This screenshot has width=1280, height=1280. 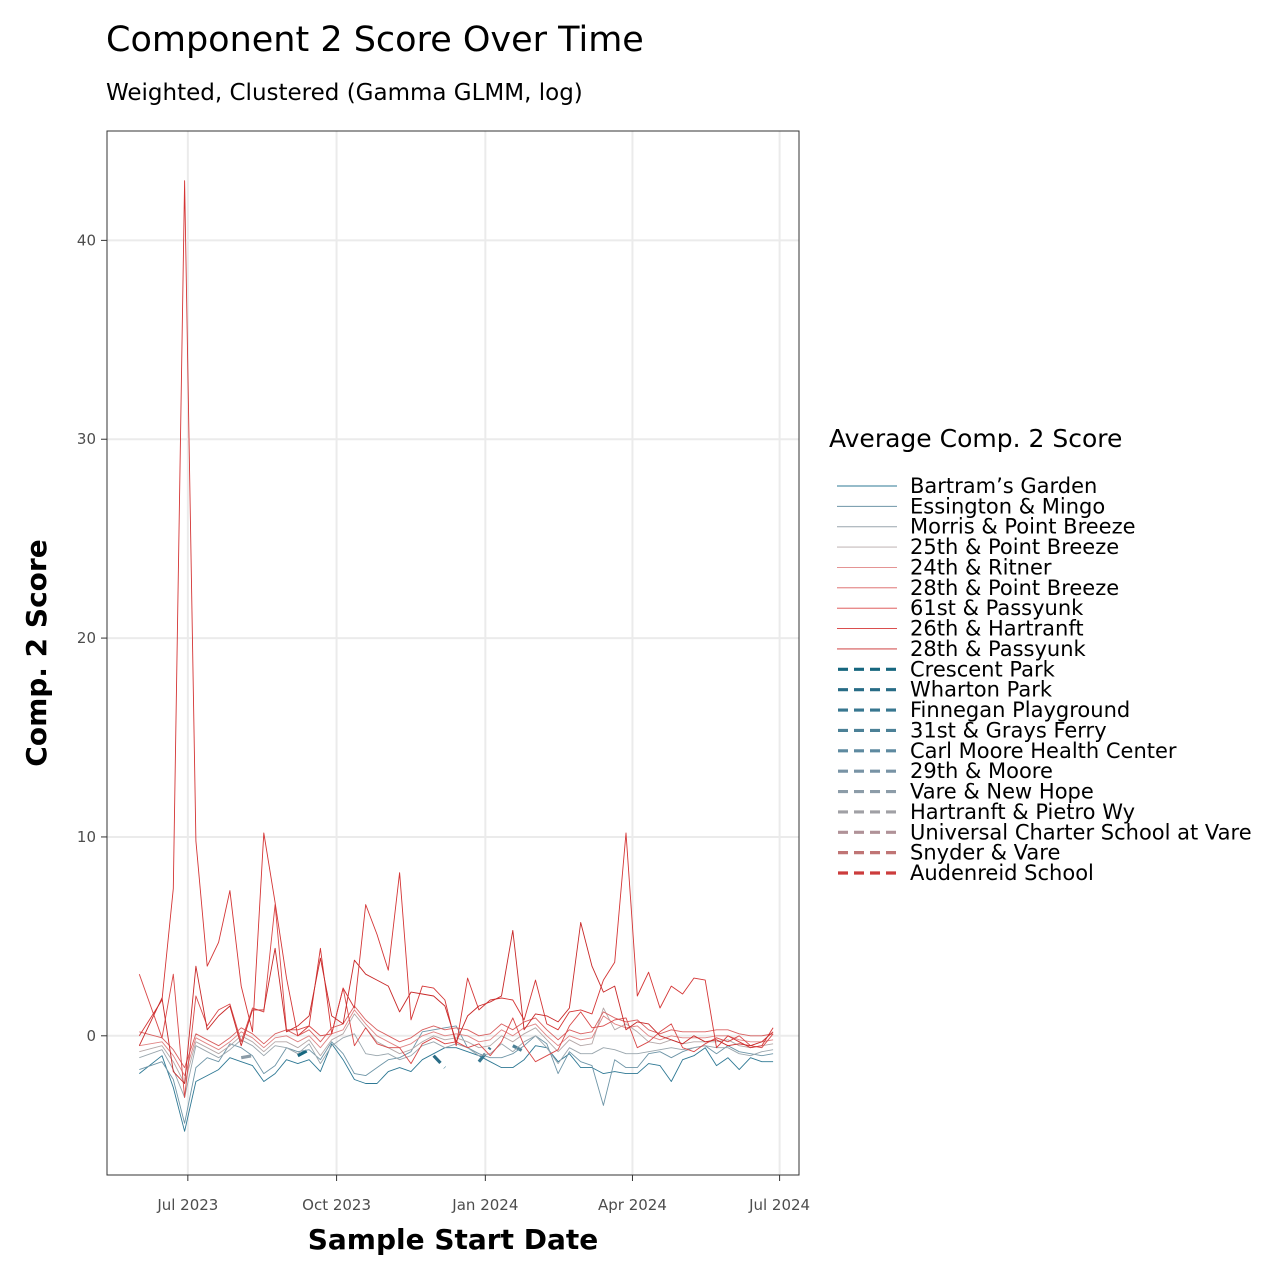 I want to click on x-tick-label: Apr 2024, so click(x=632, y=1205).